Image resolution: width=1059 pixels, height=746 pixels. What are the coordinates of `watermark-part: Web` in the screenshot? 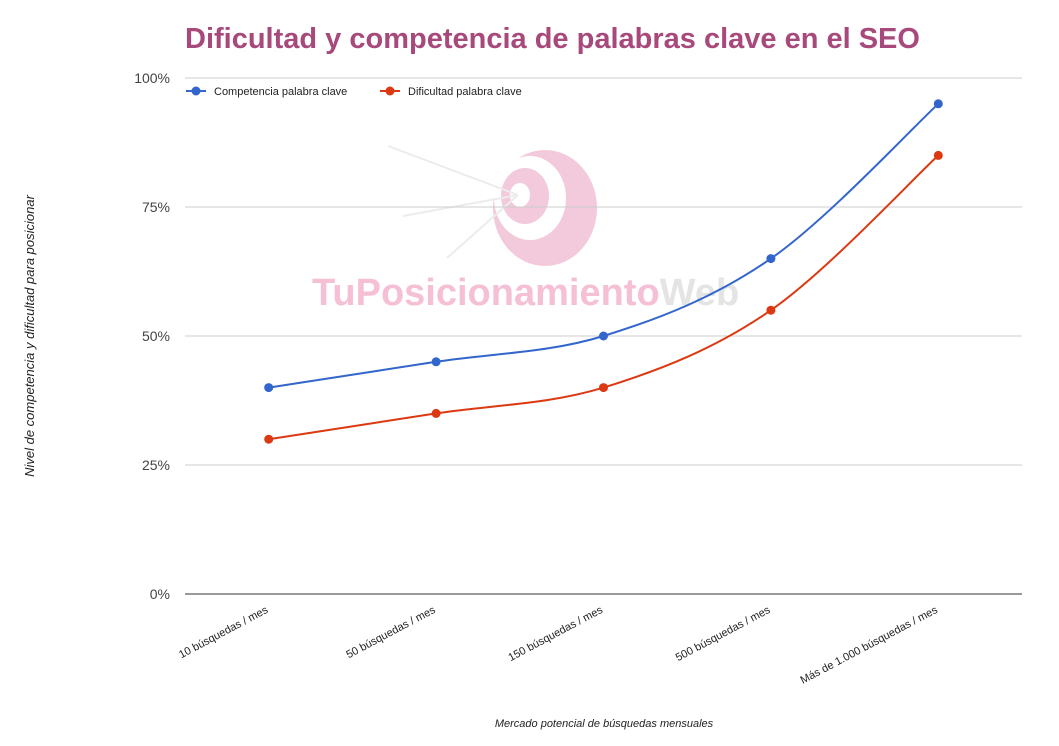 It's located at (700, 293).